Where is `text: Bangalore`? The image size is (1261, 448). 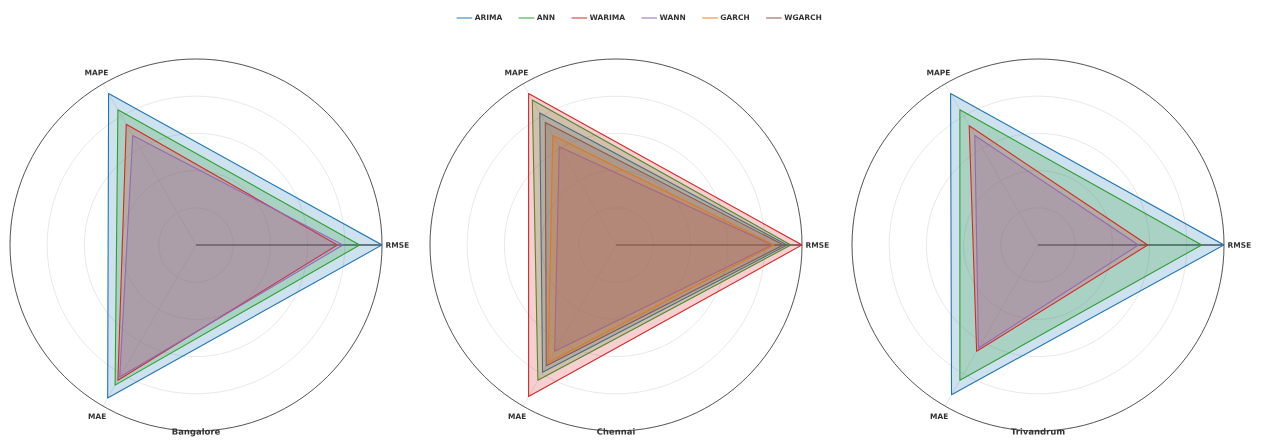
text: Bangalore is located at coordinates (196, 432).